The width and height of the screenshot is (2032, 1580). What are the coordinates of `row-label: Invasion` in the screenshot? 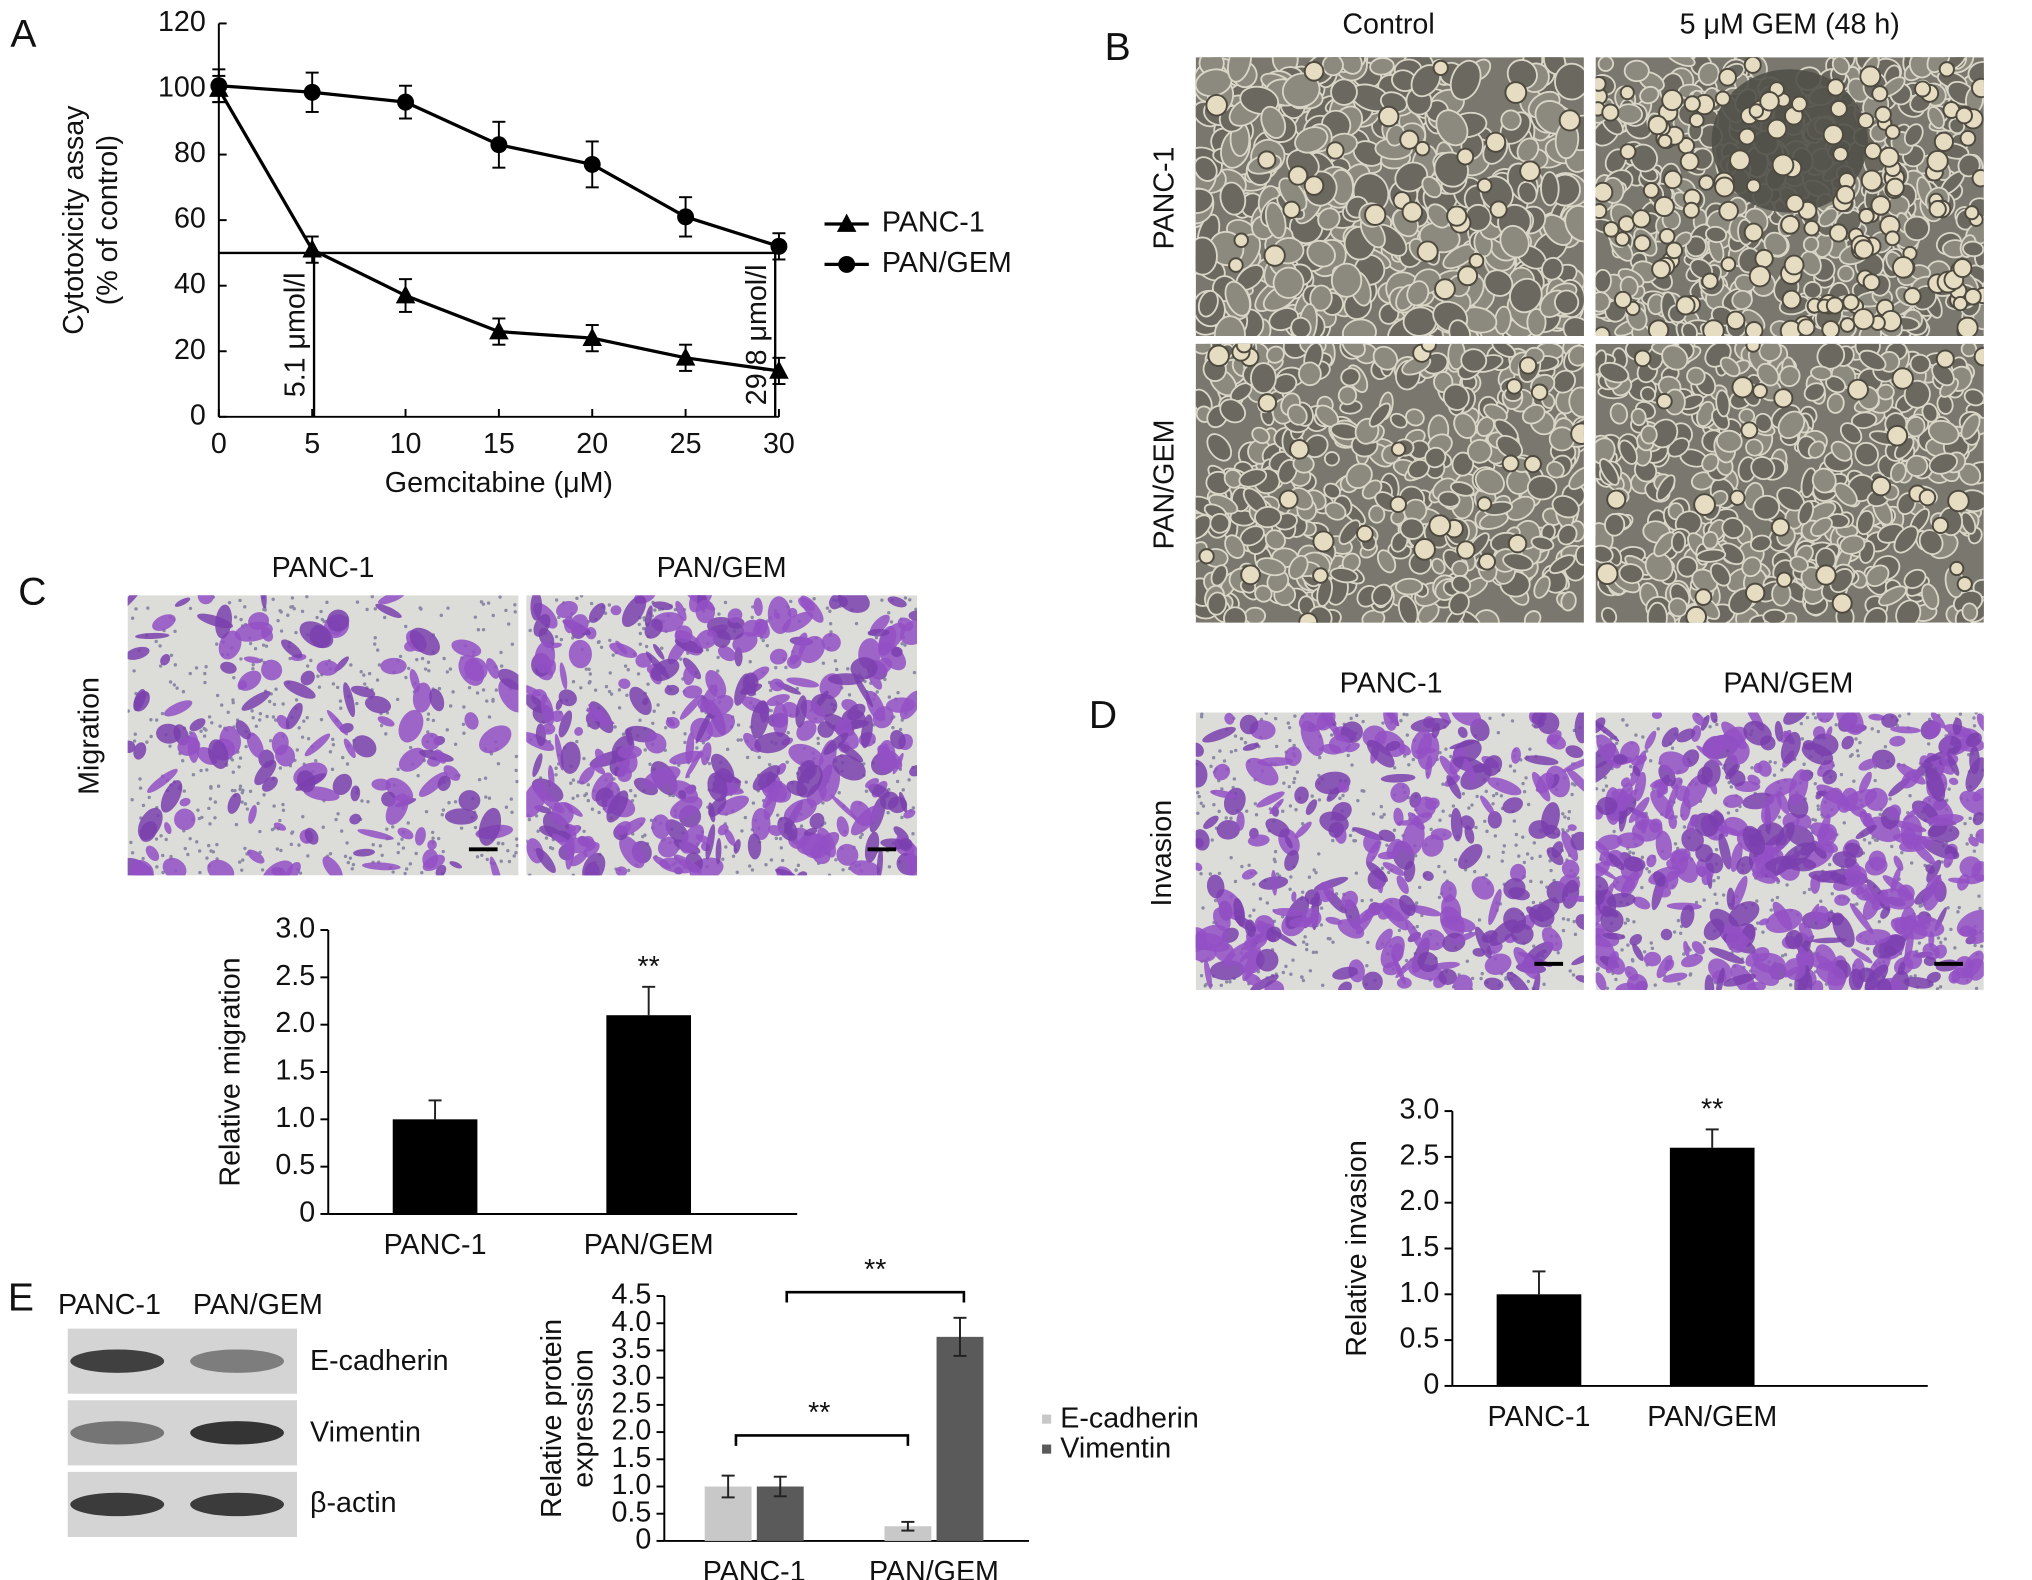 It's located at (1162, 853).